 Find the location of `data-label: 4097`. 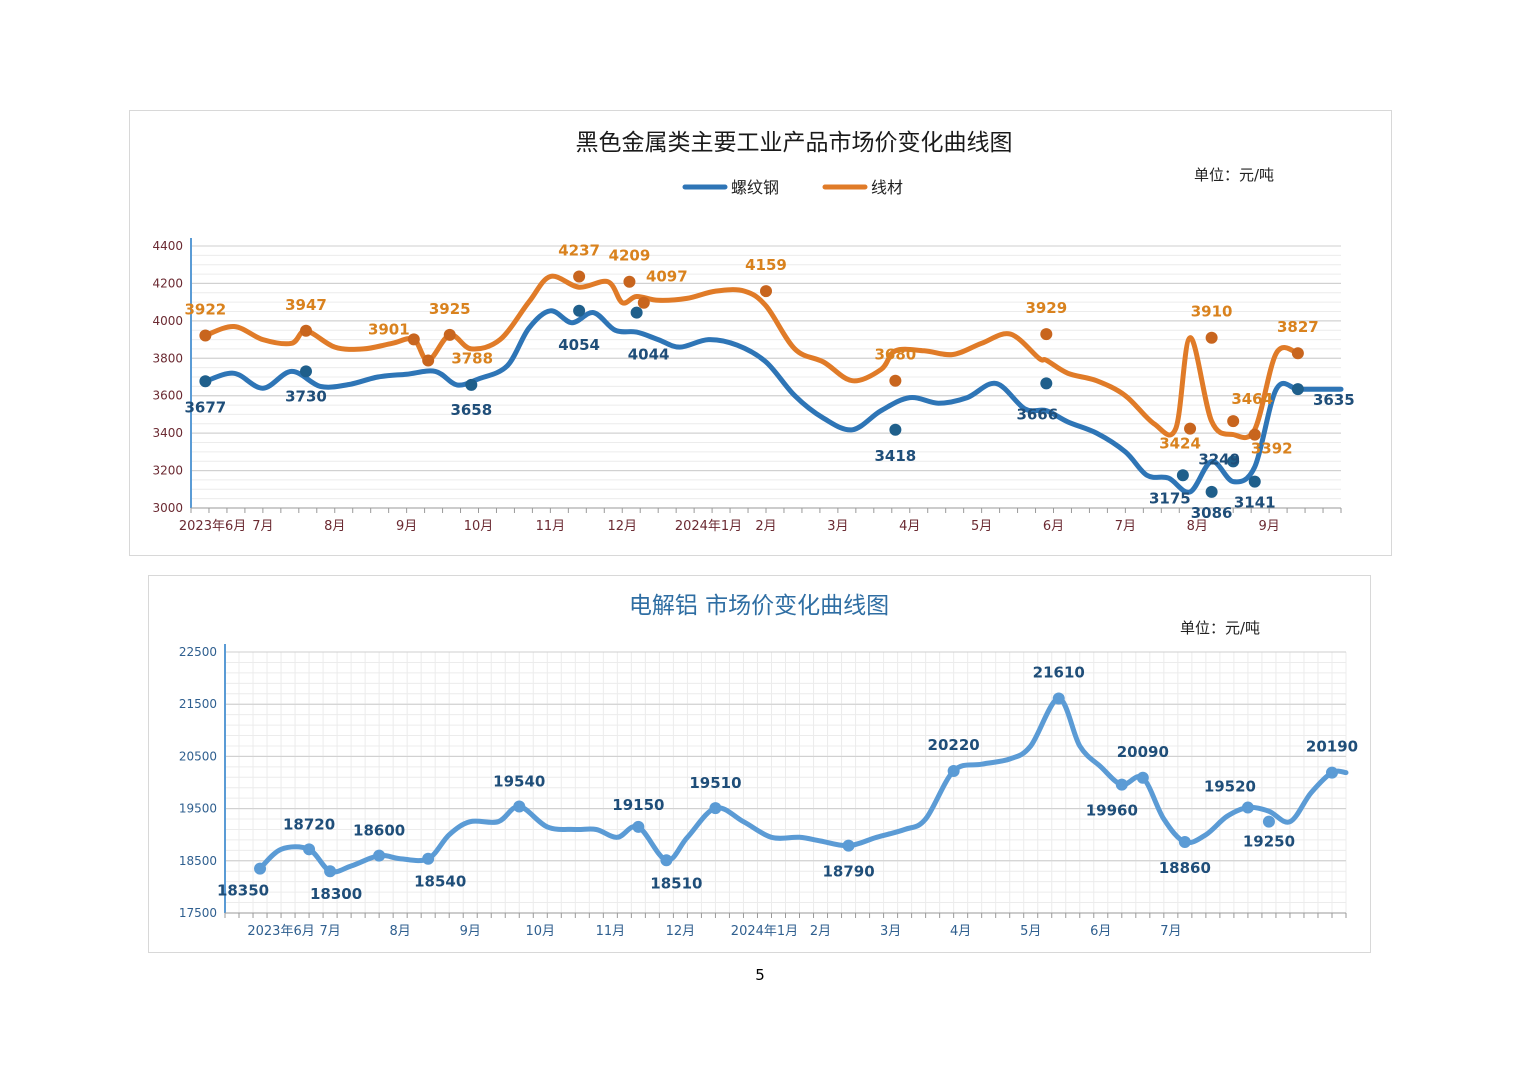

data-label: 4097 is located at coordinates (667, 277).